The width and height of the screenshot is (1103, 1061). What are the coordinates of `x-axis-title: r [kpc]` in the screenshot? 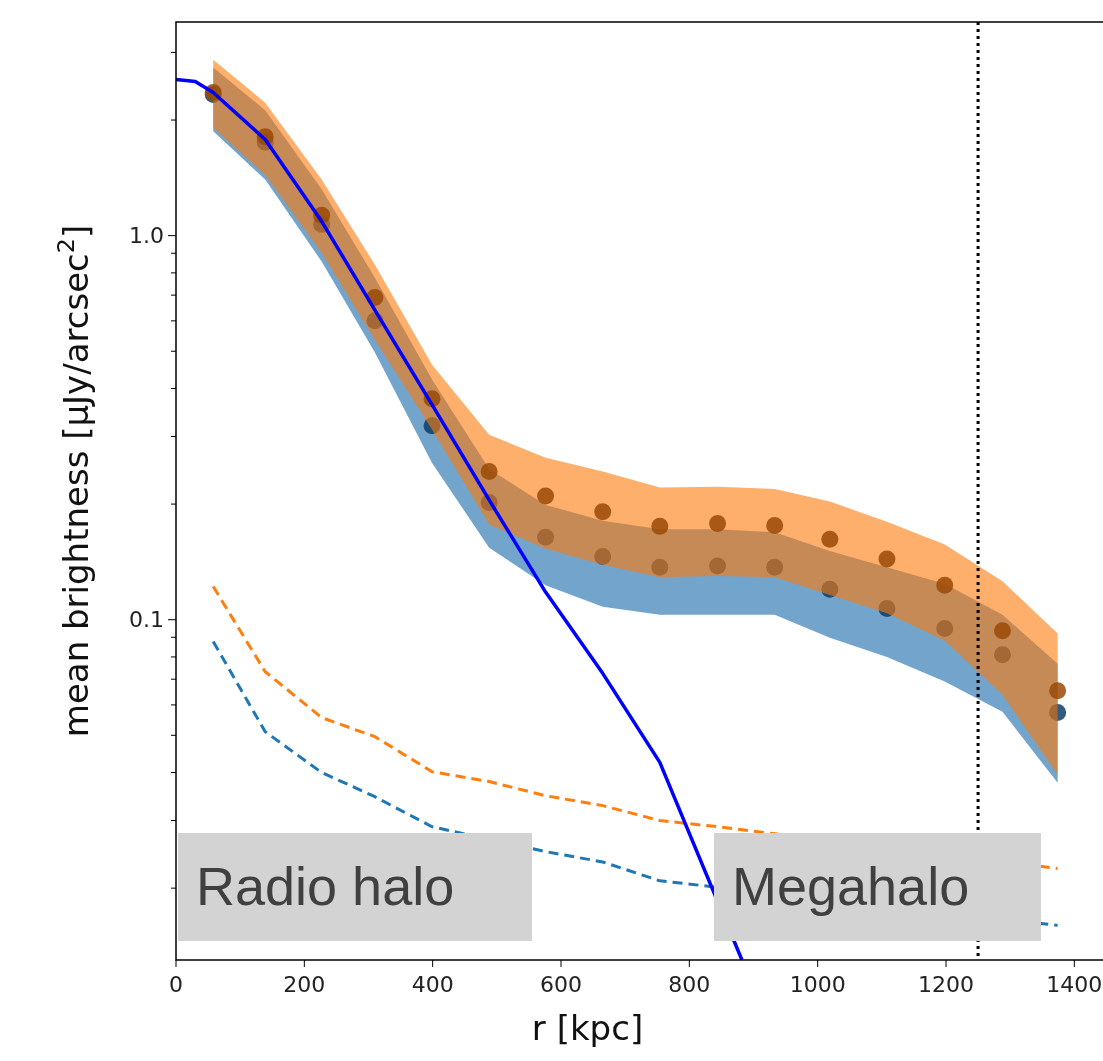 It's located at (587, 1028).